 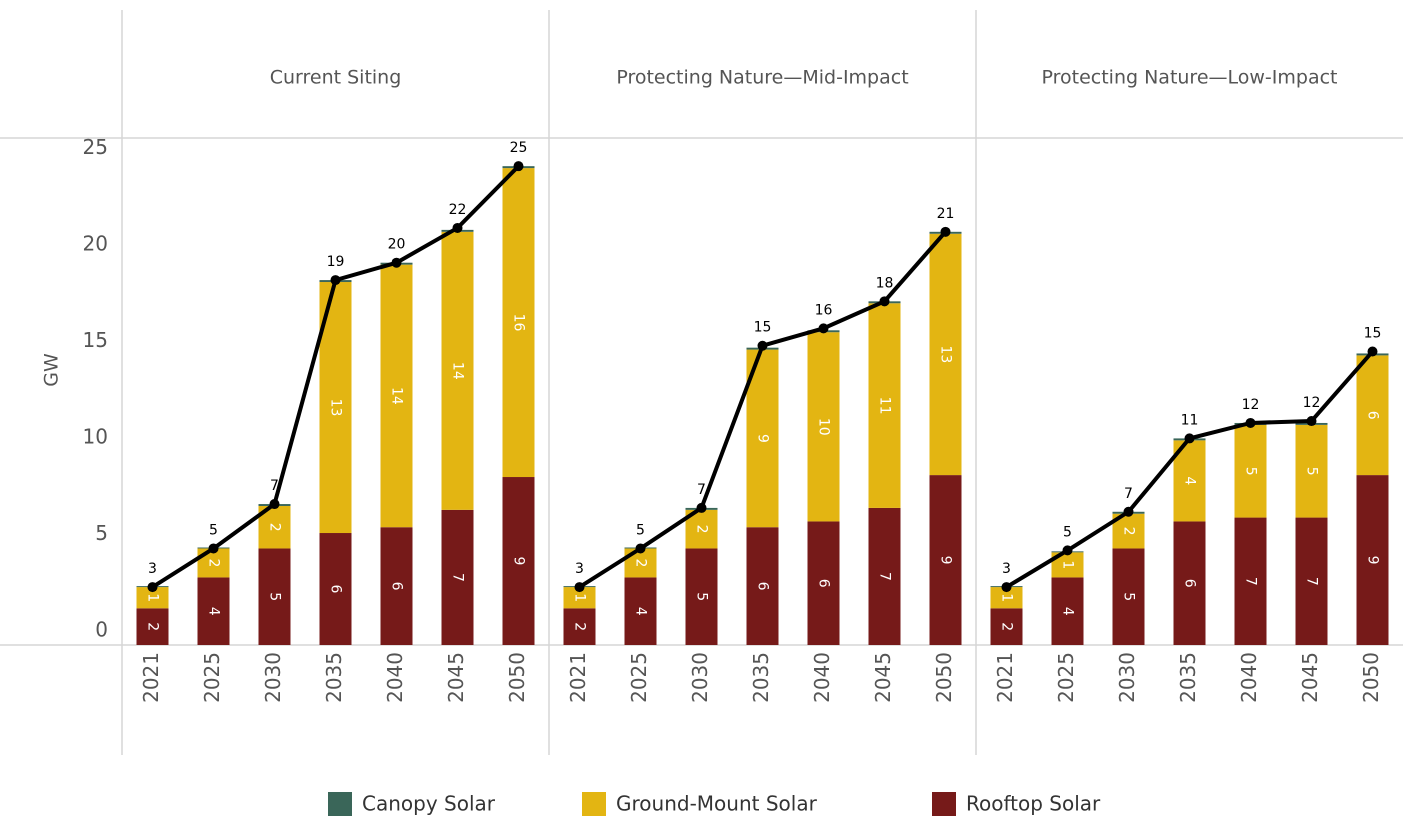 I want to click on total-label: 25, so click(x=519, y=148).